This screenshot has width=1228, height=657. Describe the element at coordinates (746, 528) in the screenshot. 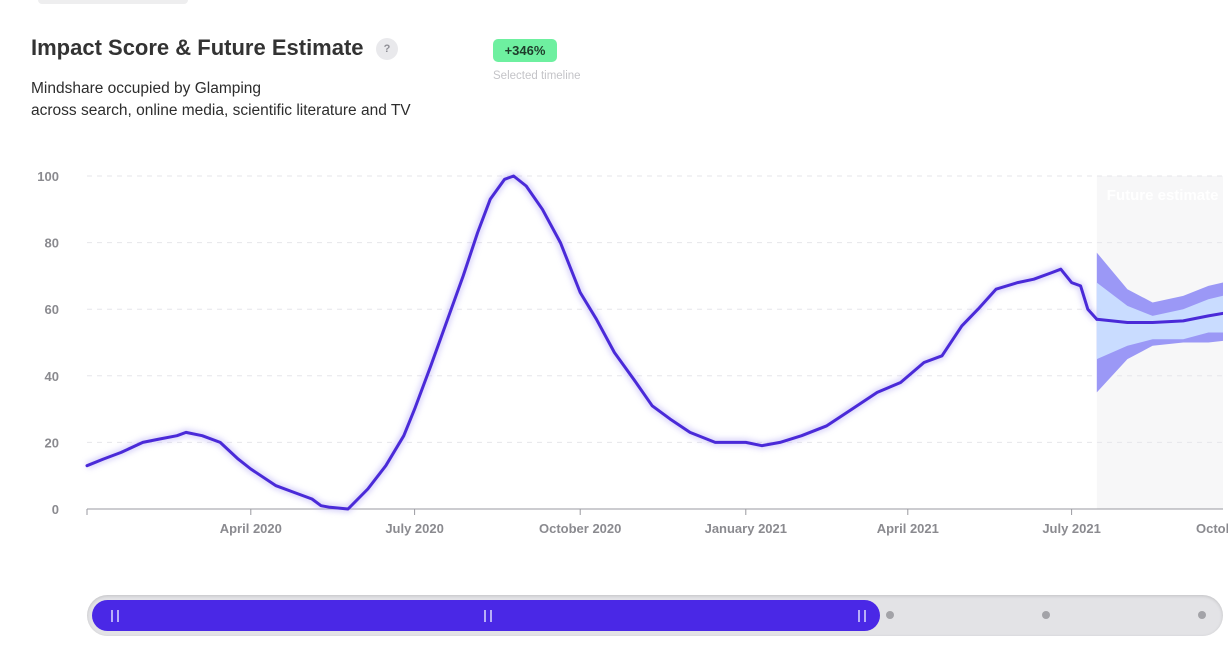

I see `x-tick-label: January 2021` at that location.